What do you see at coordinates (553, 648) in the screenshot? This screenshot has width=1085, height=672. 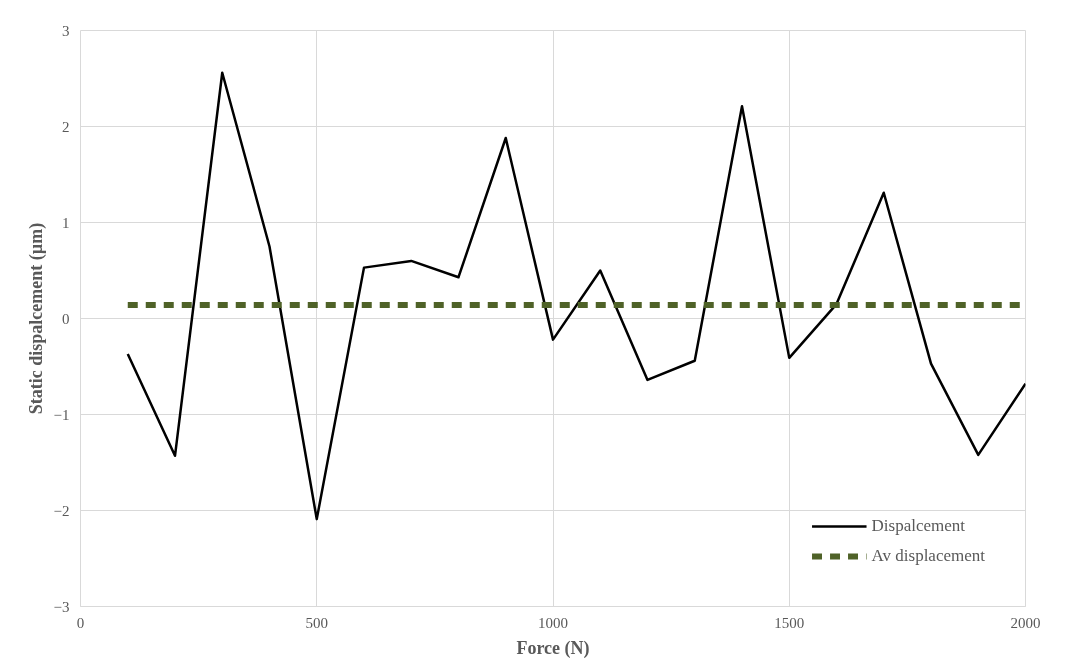 I see `x-axis-title: Force (N)` at bounding box center [553, 648].